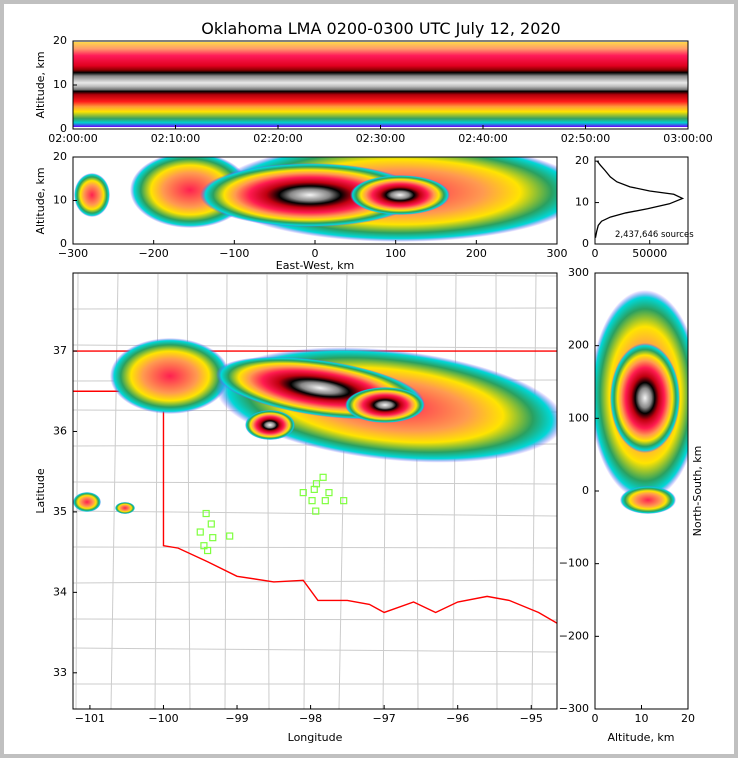 This screenshot has width=738, height=763. Describe the element at coordinates (578, 272) in the screenshot. I see `y-tick-label: 300` at that location.